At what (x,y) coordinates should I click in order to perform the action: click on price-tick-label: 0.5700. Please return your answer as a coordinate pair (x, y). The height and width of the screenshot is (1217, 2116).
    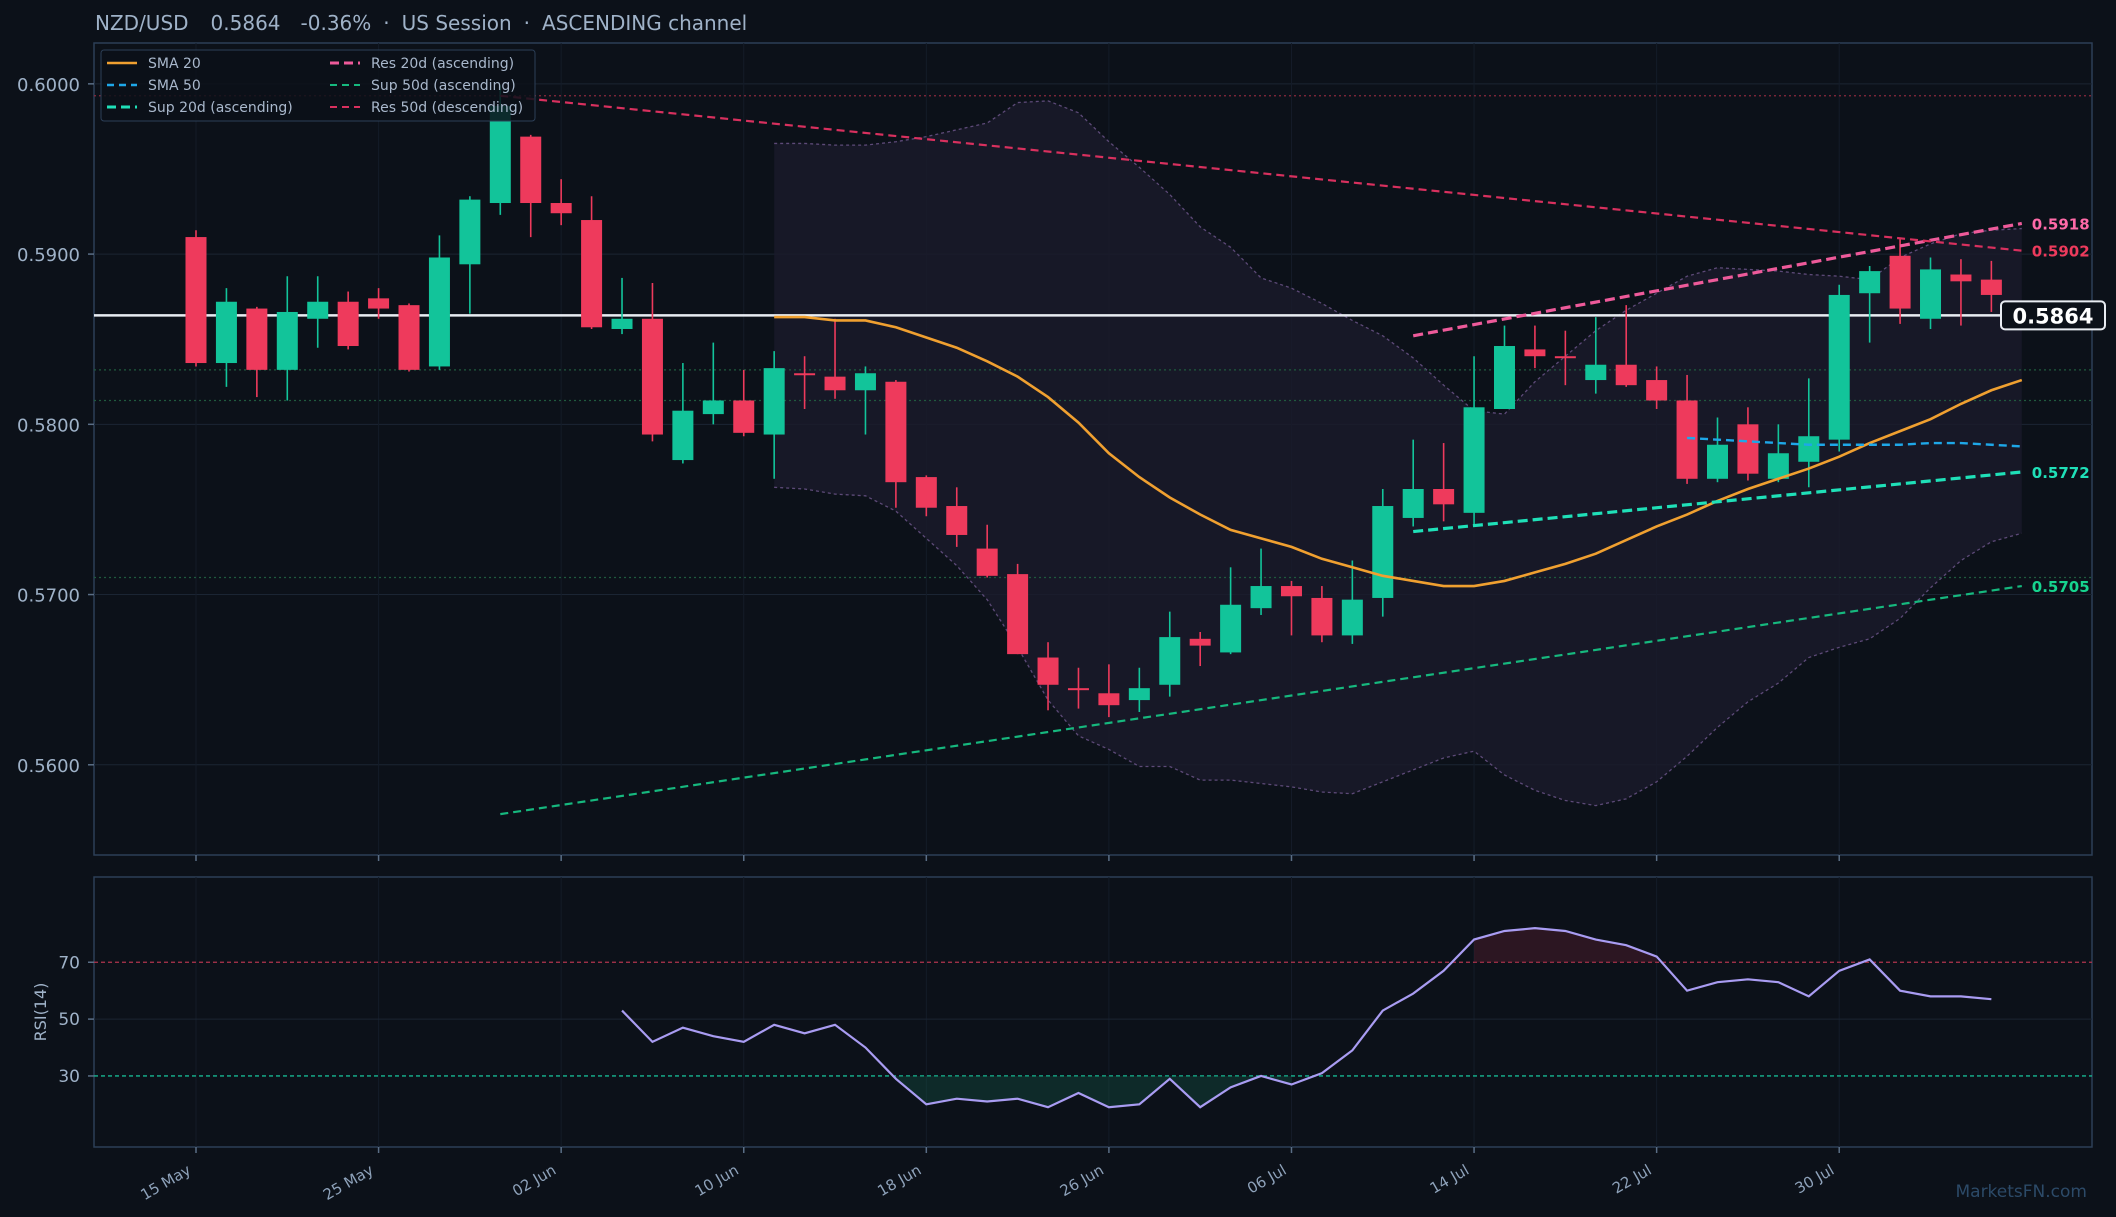
    Looking at the image, I should click on (48, 596).